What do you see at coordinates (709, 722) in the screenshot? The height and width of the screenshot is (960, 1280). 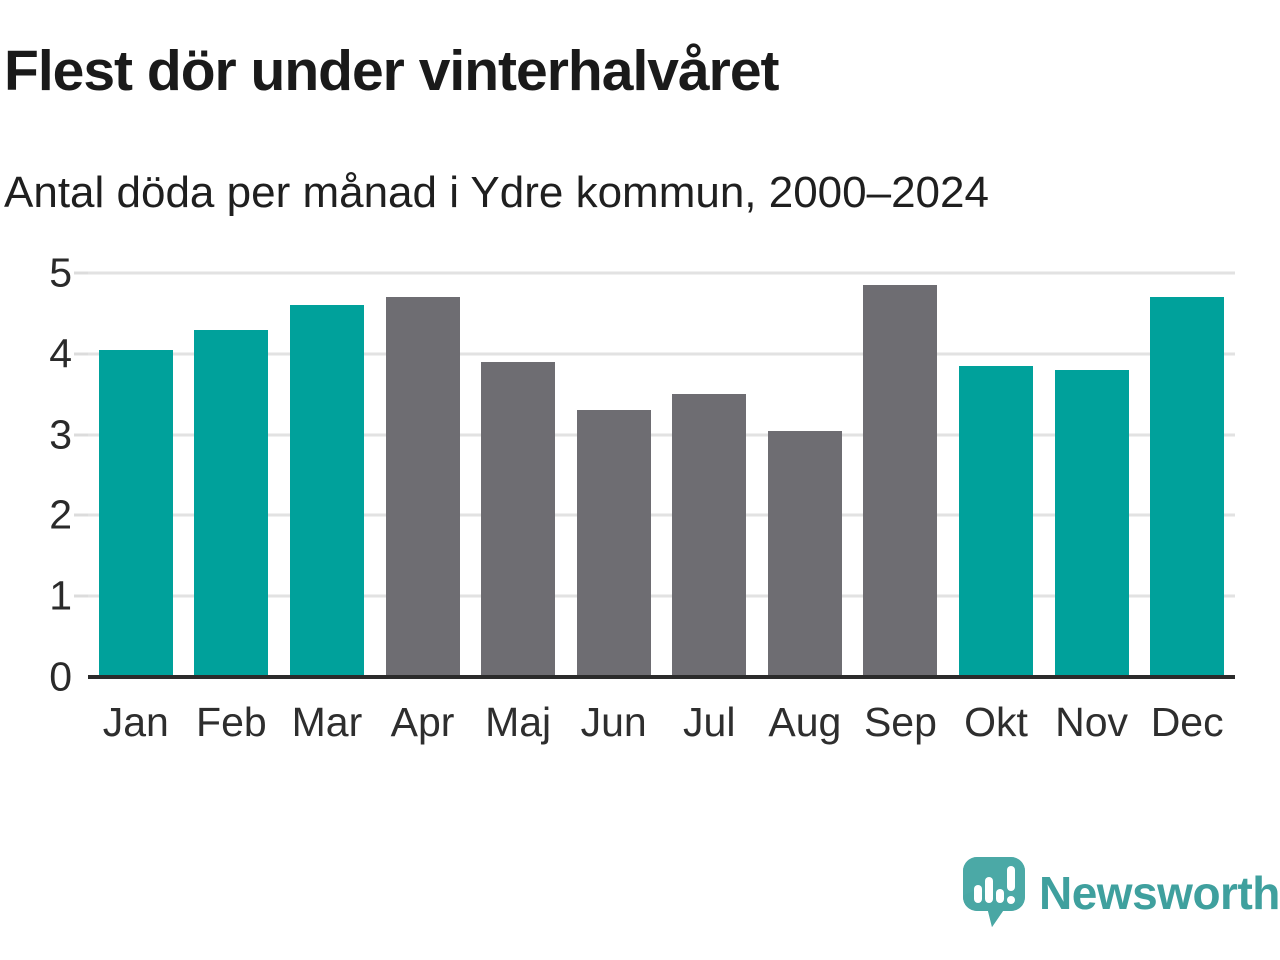 I see `x-axis-label-jul: Jul` at bounding box center [709, 722].